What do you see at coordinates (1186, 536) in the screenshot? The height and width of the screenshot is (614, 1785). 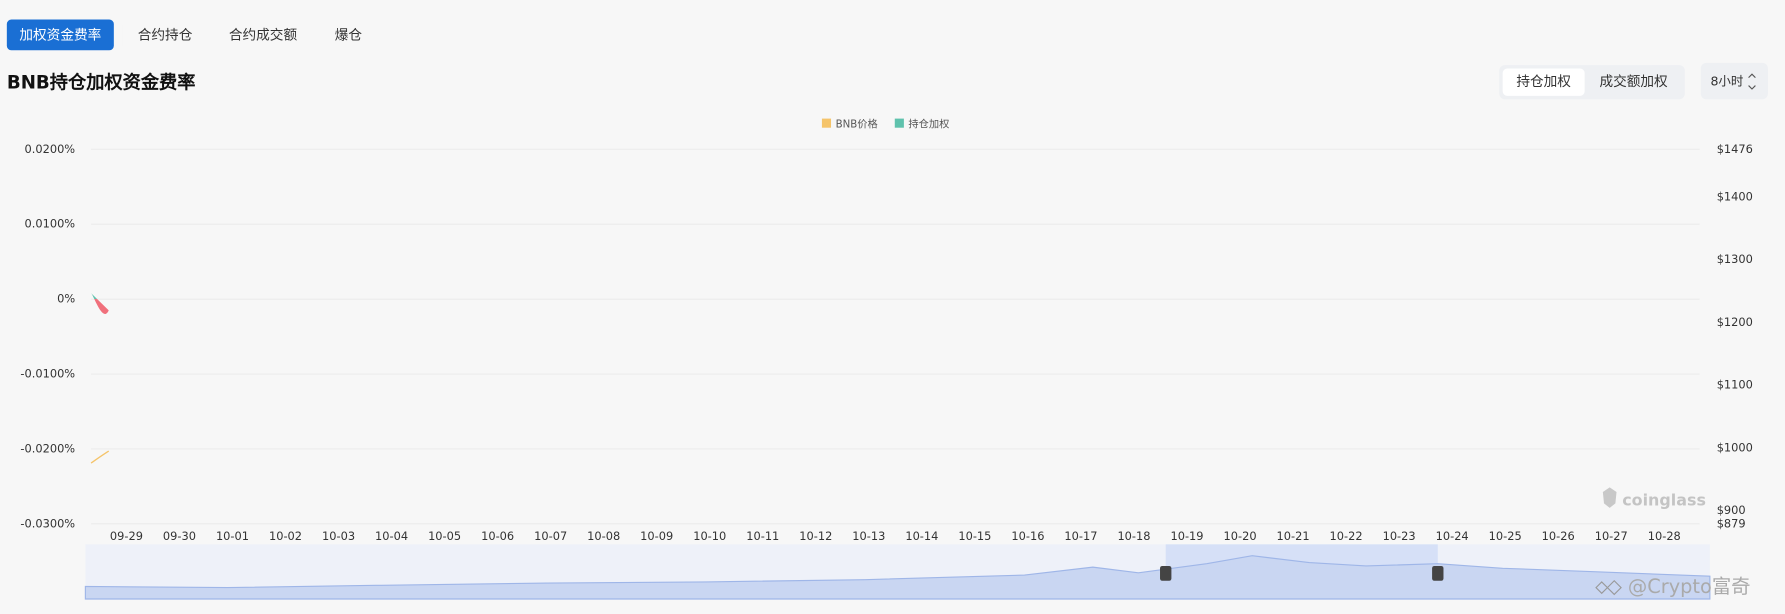 I see `x-tick-label: 10-19` at bounding box center [1186, 536].